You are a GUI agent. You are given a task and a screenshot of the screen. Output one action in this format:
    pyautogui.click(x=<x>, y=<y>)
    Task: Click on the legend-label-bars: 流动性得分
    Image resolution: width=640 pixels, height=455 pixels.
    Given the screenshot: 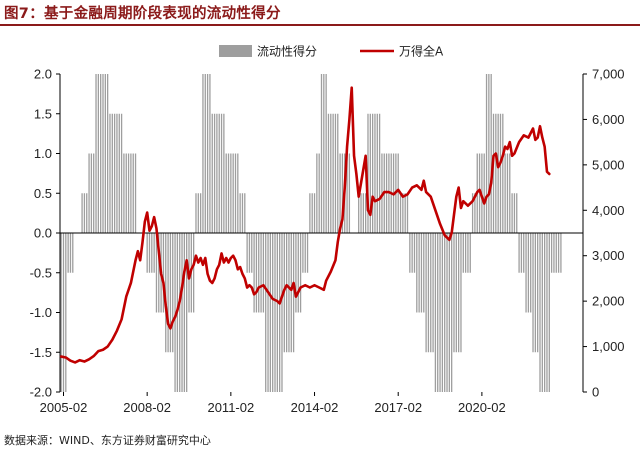 What is the action you would take?
    pyautogui.click(x=287, y=51)
    